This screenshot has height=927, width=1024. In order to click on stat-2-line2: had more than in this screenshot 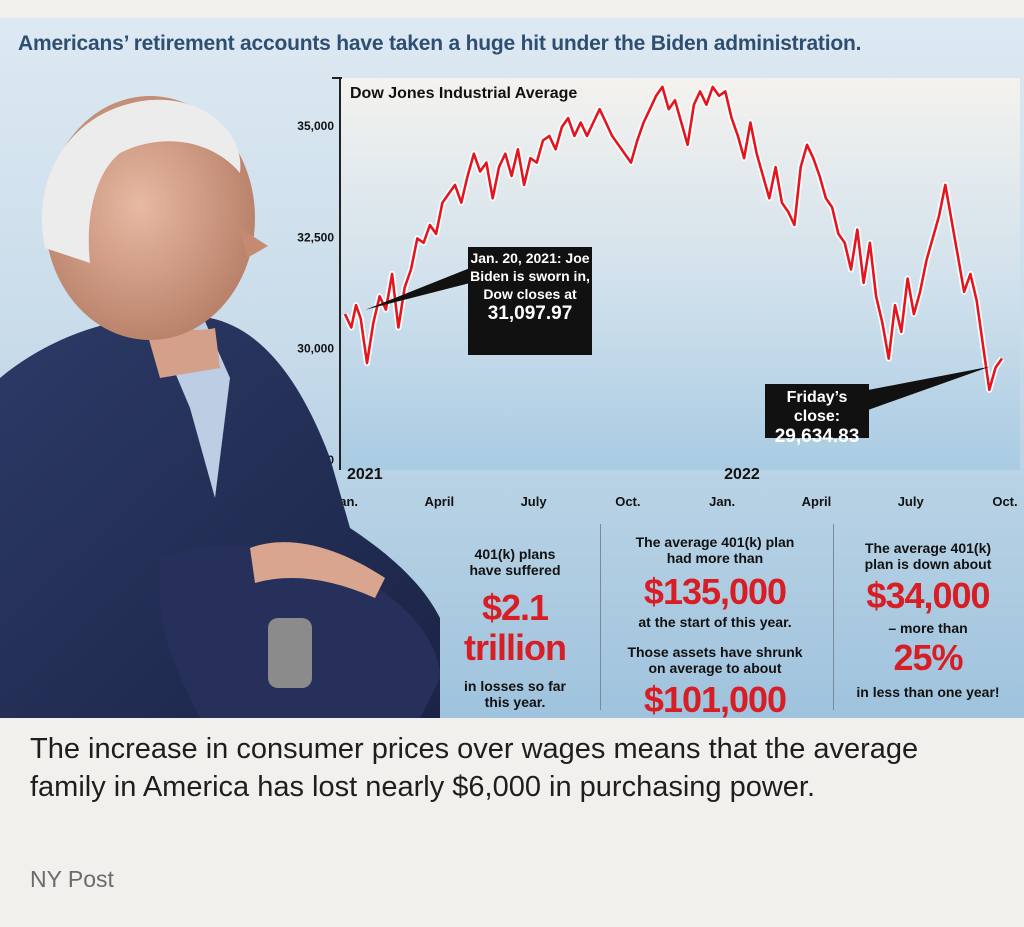, I will do `click(715, 558)`.